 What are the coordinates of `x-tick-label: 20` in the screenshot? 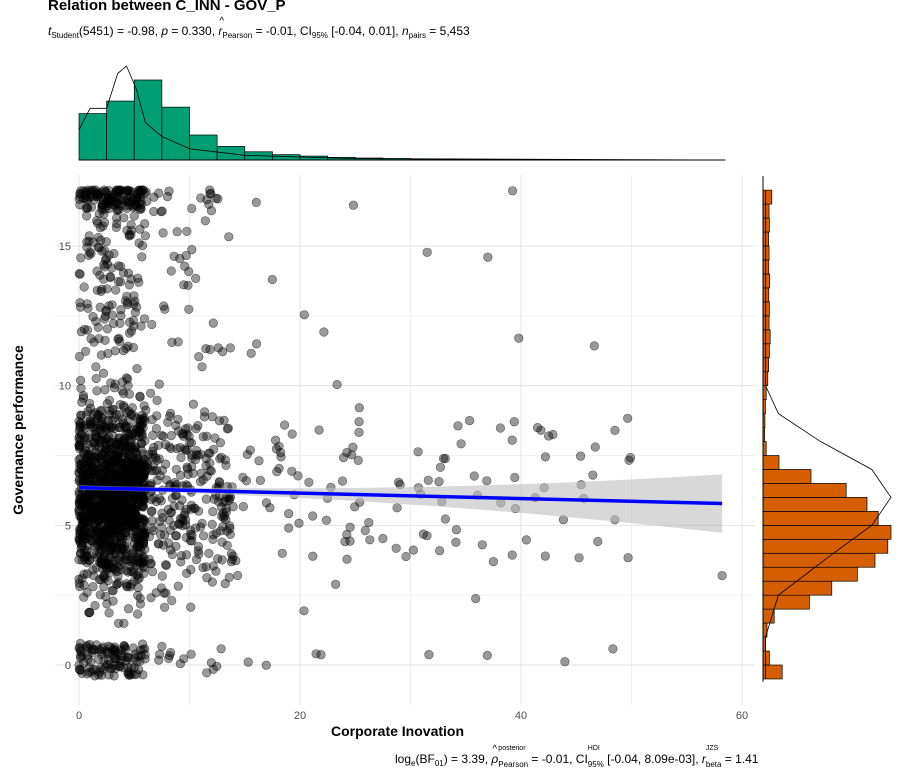 It's located at (300, 716).